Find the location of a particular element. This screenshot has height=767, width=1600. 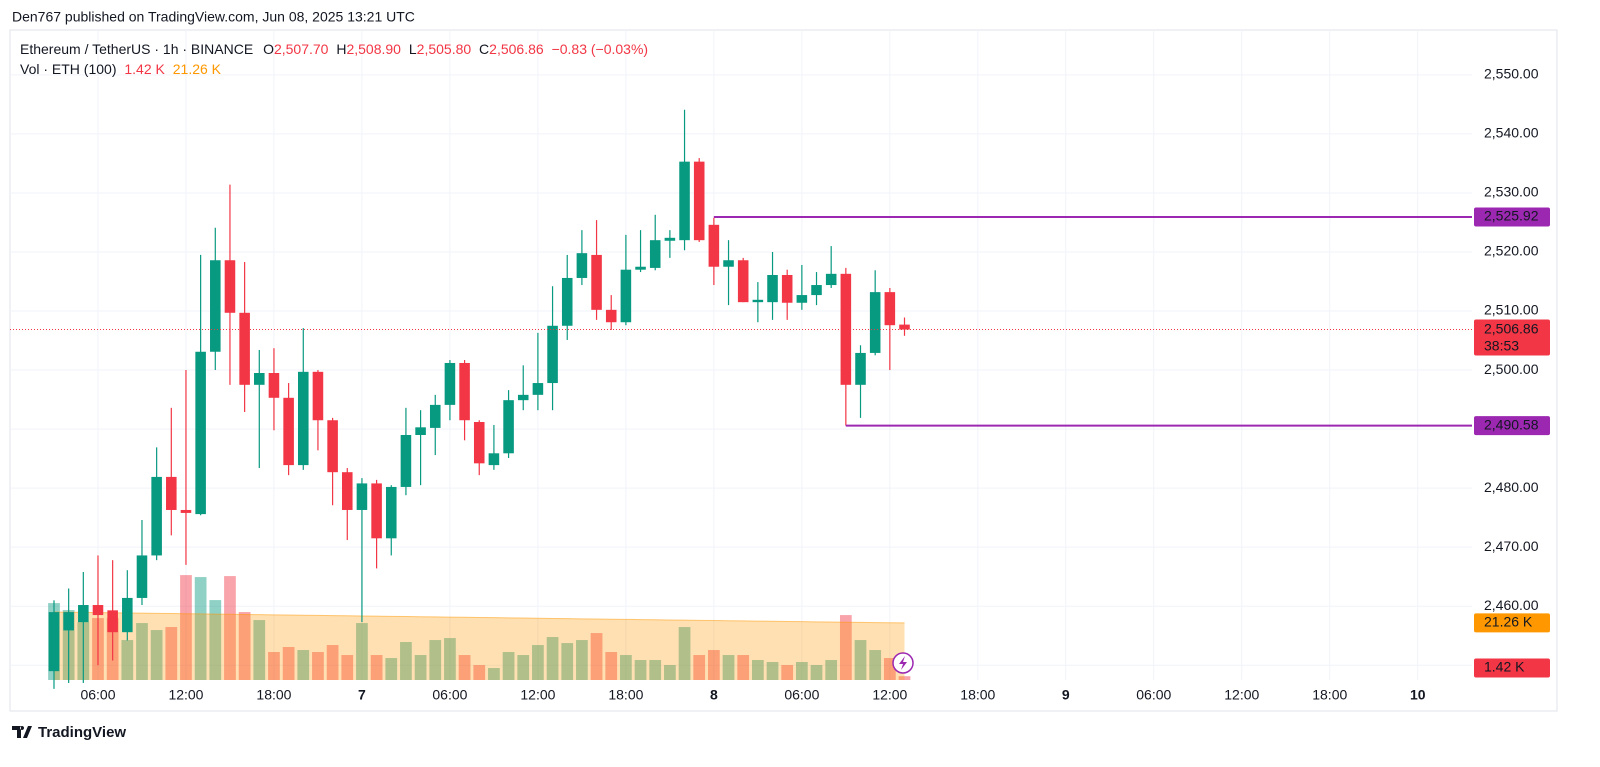

level-label-bg is located at coordinates (1512, 426).